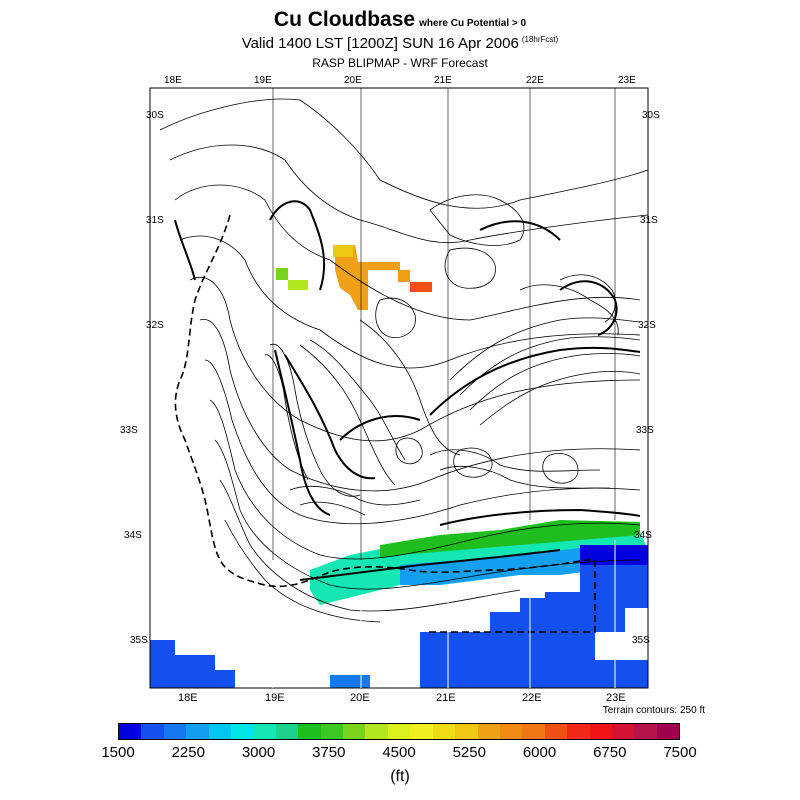 The width and height of the screenshot is (800, 800). I want to click on cloudbase-ocean-blue-west, so click(192, 664).